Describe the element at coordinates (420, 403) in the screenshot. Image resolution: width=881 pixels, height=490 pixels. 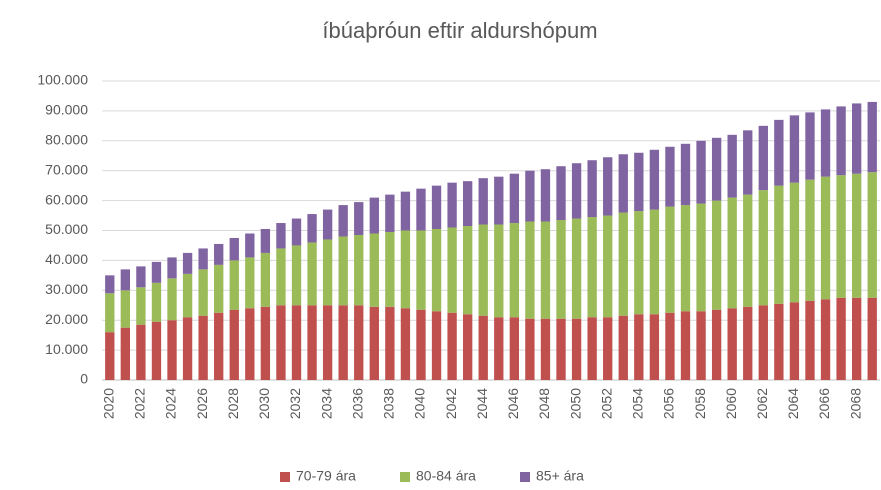
I see `x-tick-label: 2040` at that location.